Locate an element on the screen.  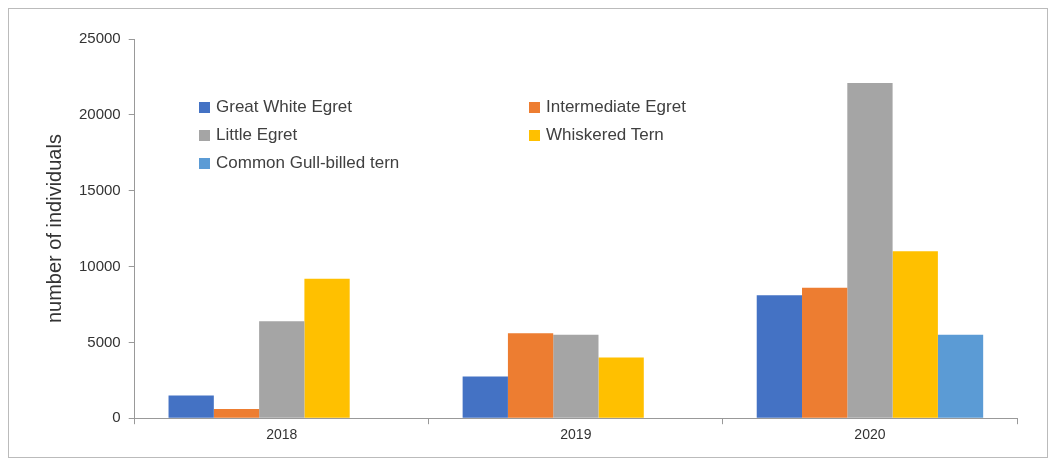
y-tick-label: 15000 is located at coordinates (99, 189).